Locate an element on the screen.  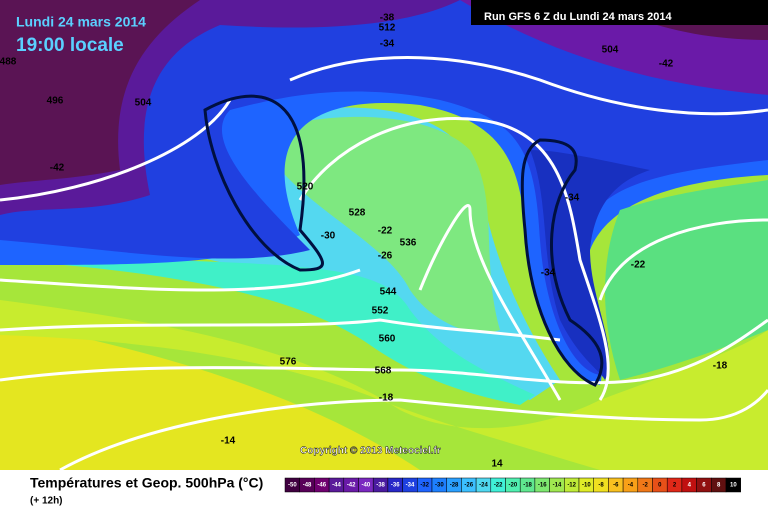
date: Lundi 24 mars 2014 is located at coordinates (81, 22).